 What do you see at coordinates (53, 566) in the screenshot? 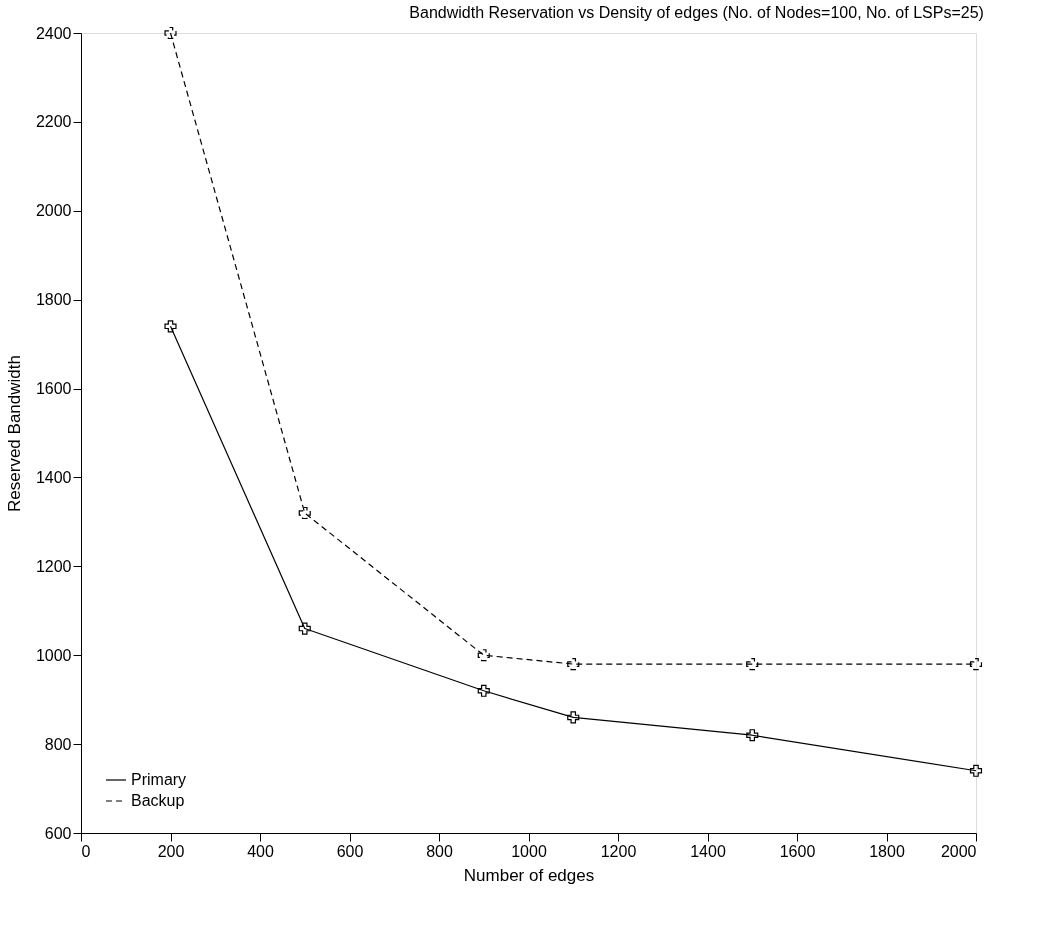
I see `y-tick-label: 1200` at bounding box center [53, 566].